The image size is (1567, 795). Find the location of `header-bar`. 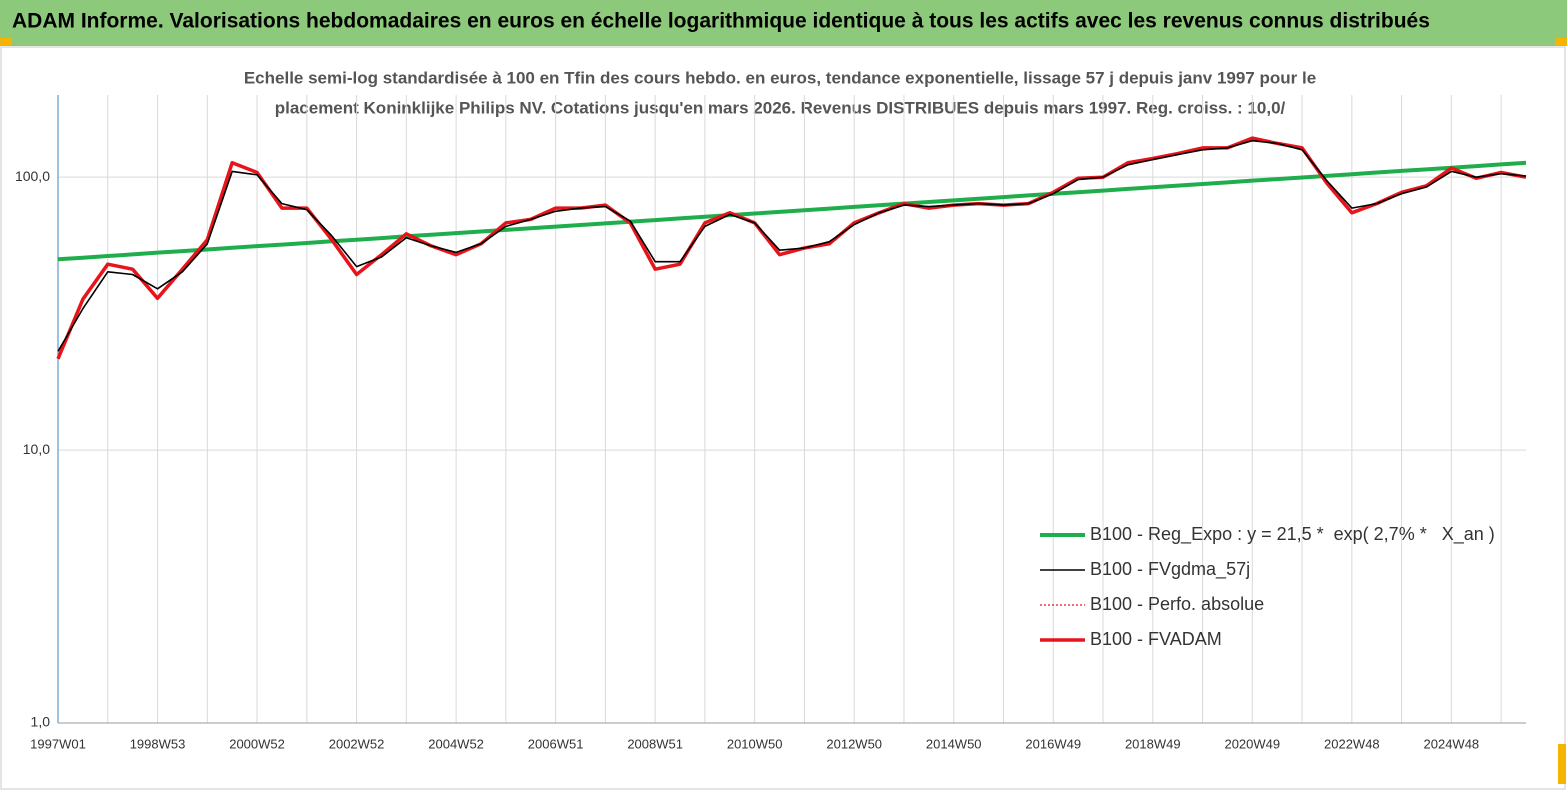

header-bar is located at coordinates (783, 23).